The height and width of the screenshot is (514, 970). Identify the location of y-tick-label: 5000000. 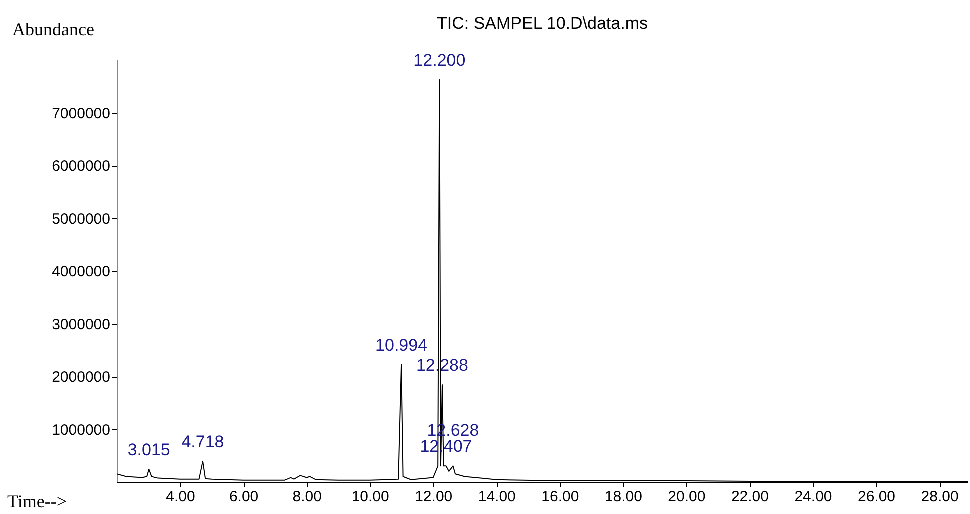
(81, 219).